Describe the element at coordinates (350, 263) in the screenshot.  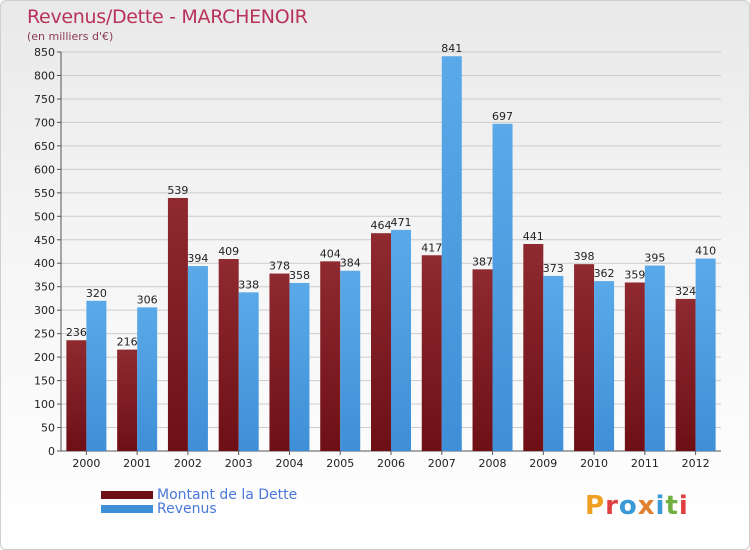
I see `data-label-revenus: 384` at that location.